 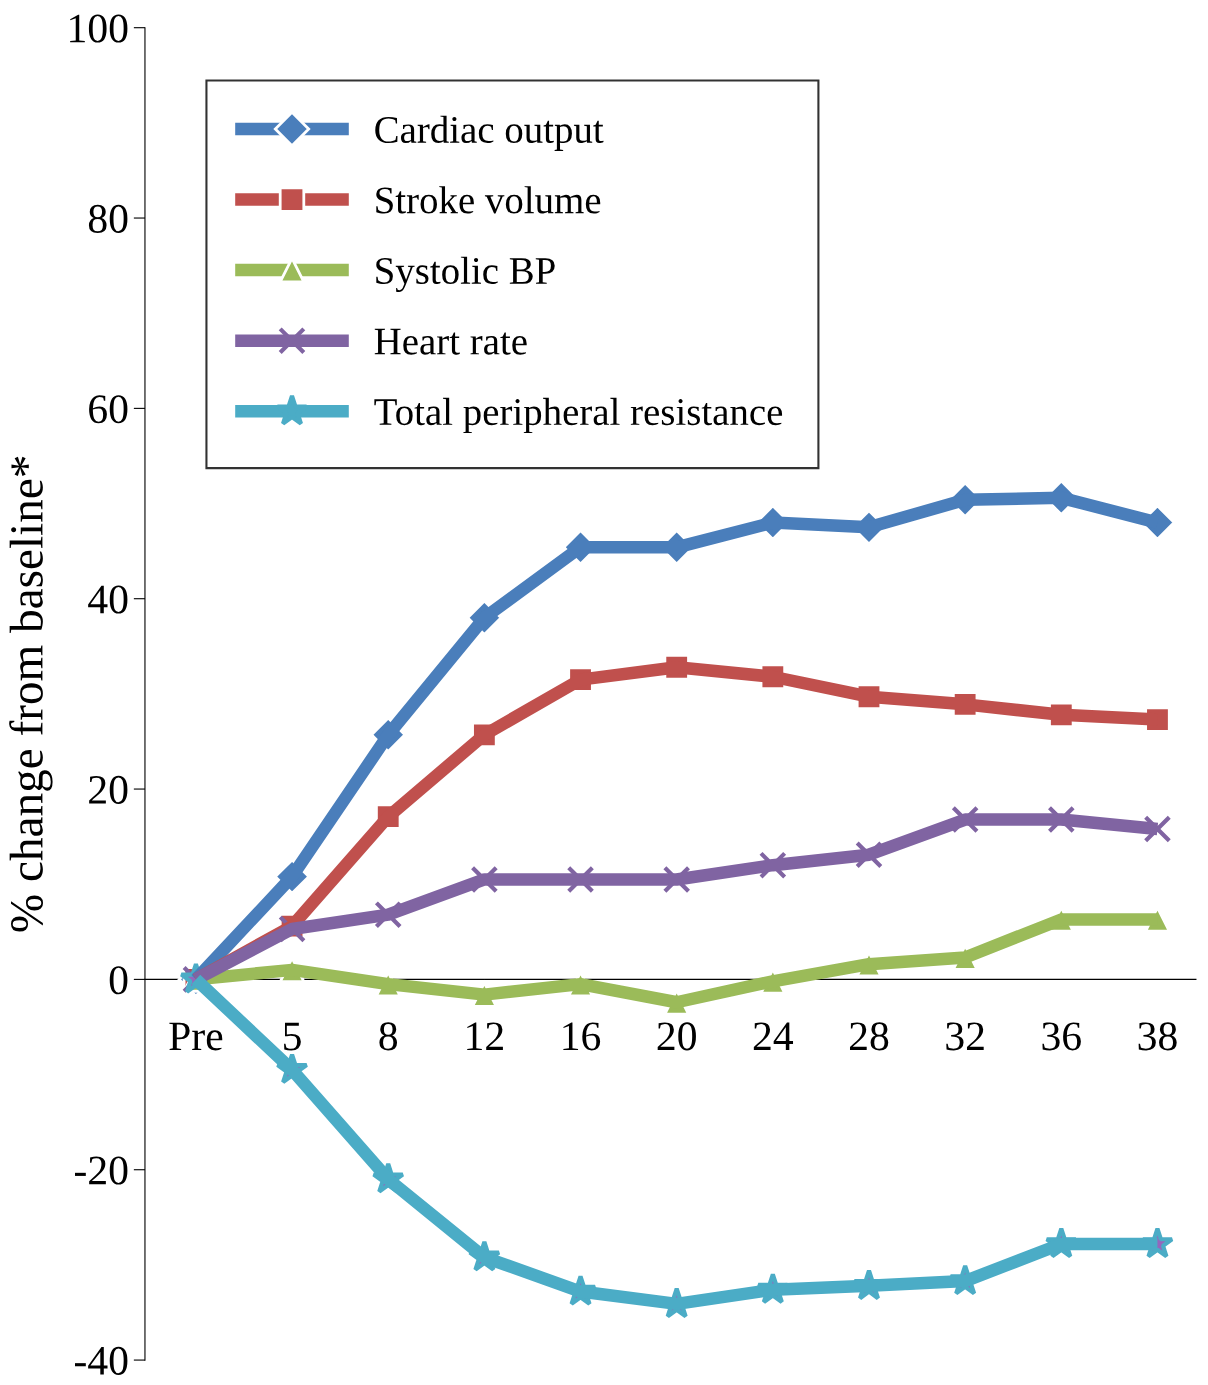 I want to click on x-tick-label: 5, so click(x=292, y=1036).